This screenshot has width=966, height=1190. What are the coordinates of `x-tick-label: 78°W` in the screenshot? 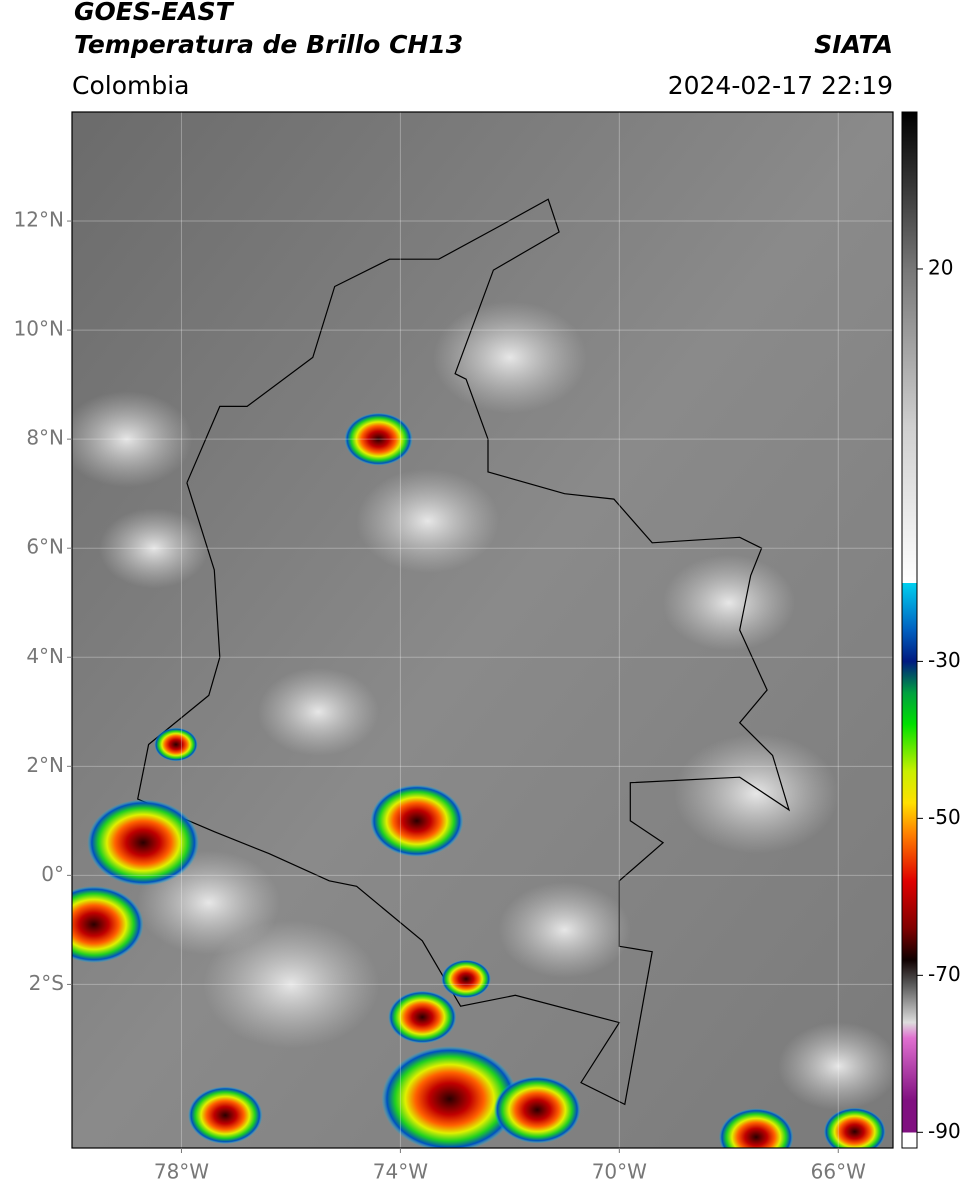 It's located at (181, 1172).